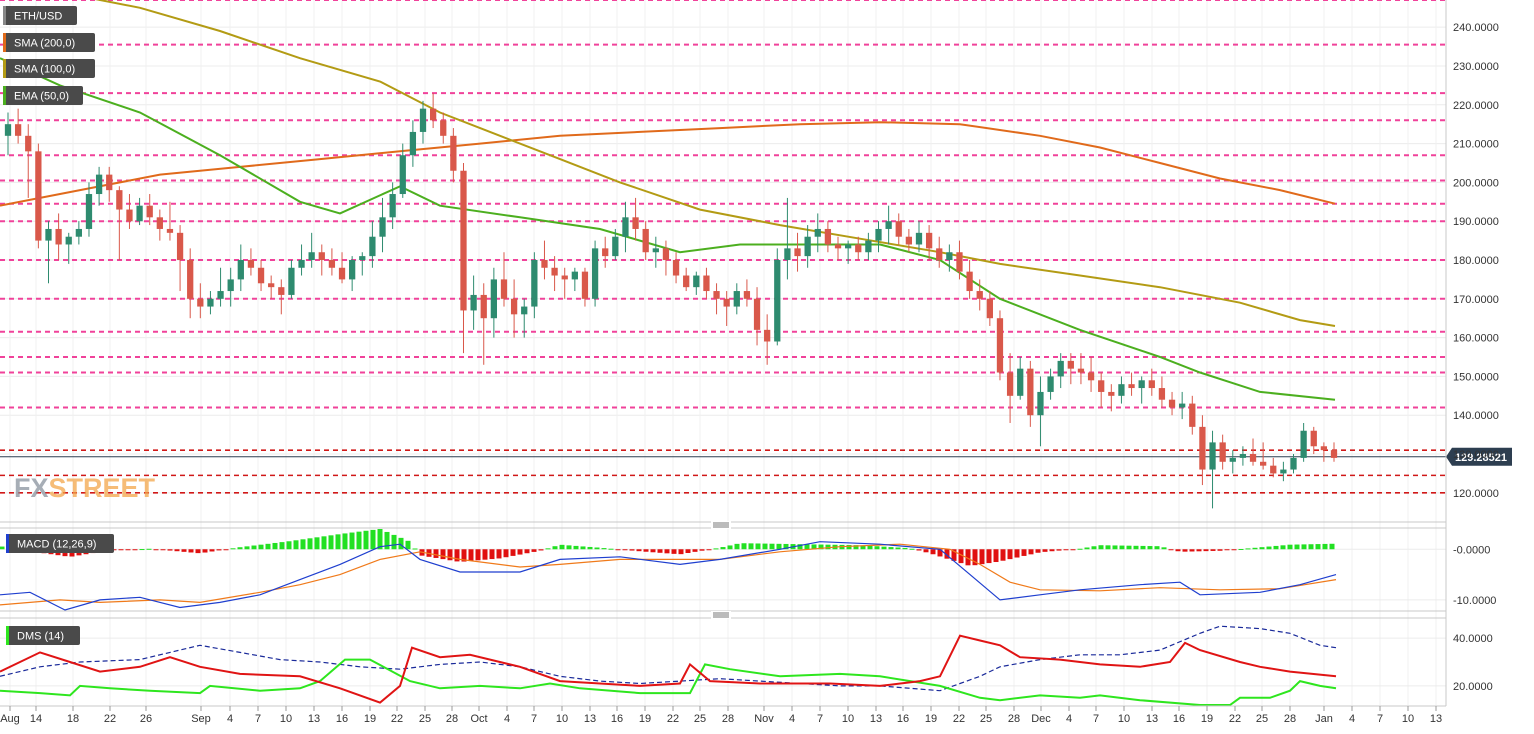 The height and width of the screenshot is (734, 1534). Describe the element at coordinates (49, 68) in the screenshot. I see `sma-100-tag: SMA (100,0)` at that location.